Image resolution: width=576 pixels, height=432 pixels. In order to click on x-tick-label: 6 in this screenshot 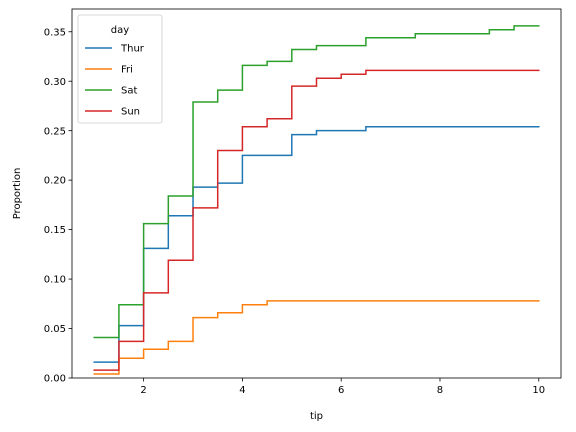, I will do `click(341, 390)`.